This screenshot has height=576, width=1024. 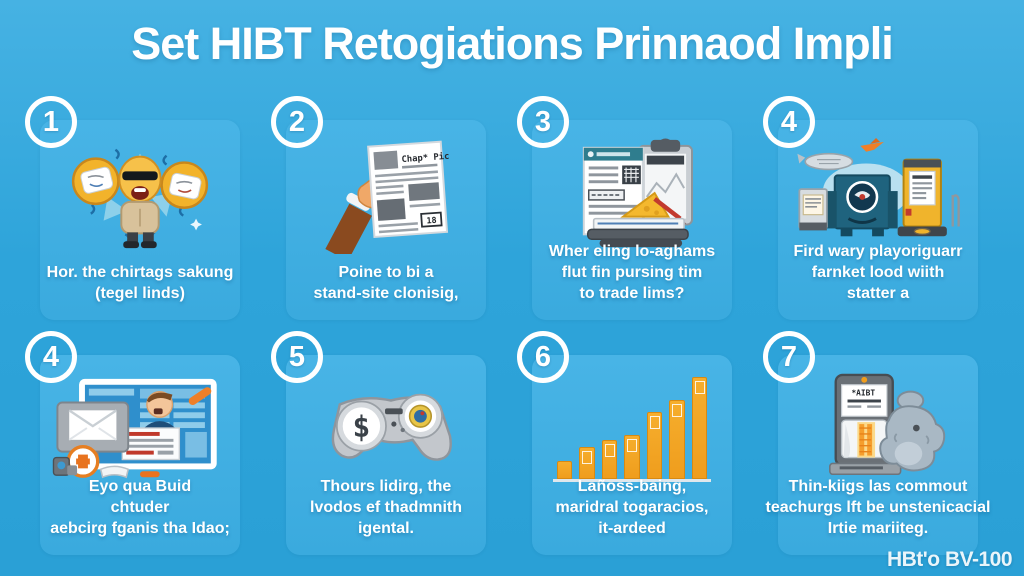 I want to click on step-panel-5: 4, so click(x=132, y=443).